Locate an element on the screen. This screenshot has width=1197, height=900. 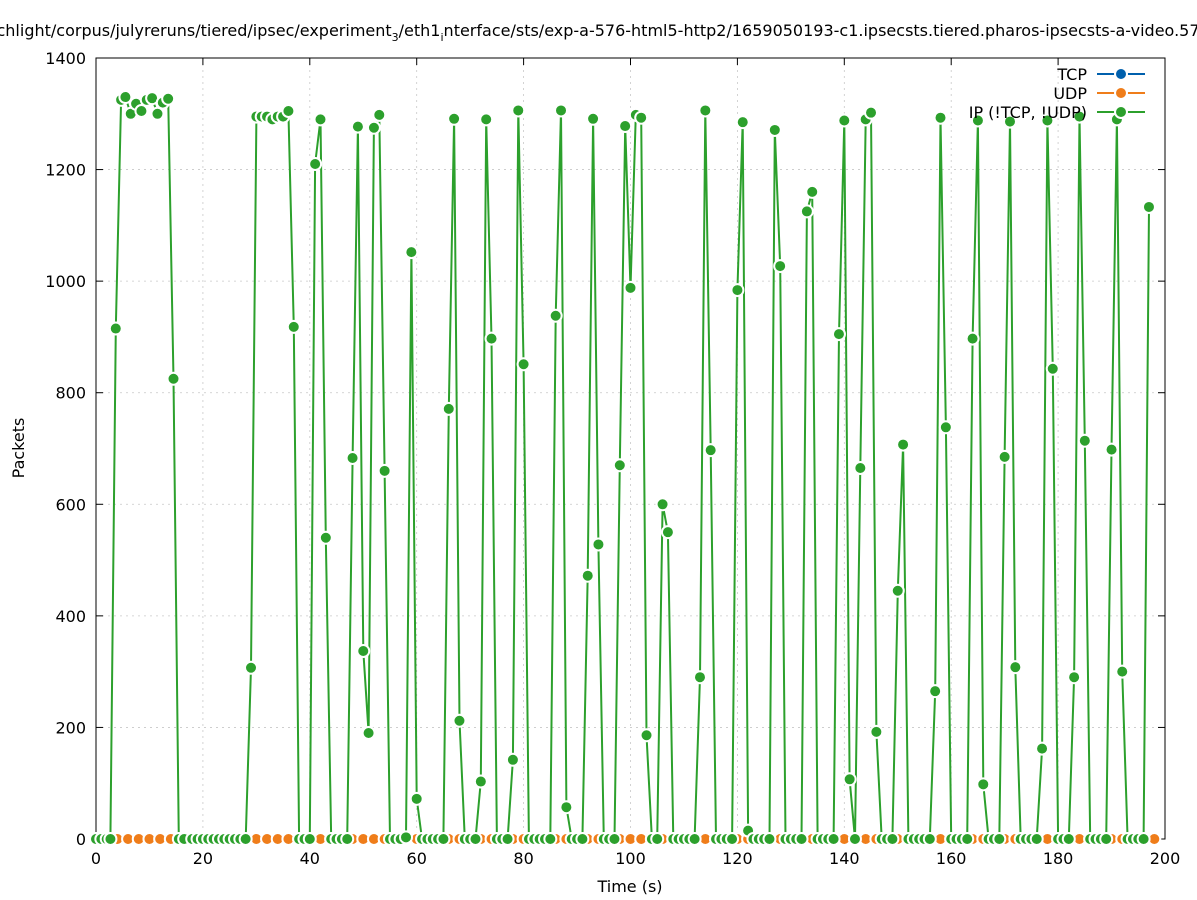
y-tick-label: 1400 is located at coordinates (65, 58).